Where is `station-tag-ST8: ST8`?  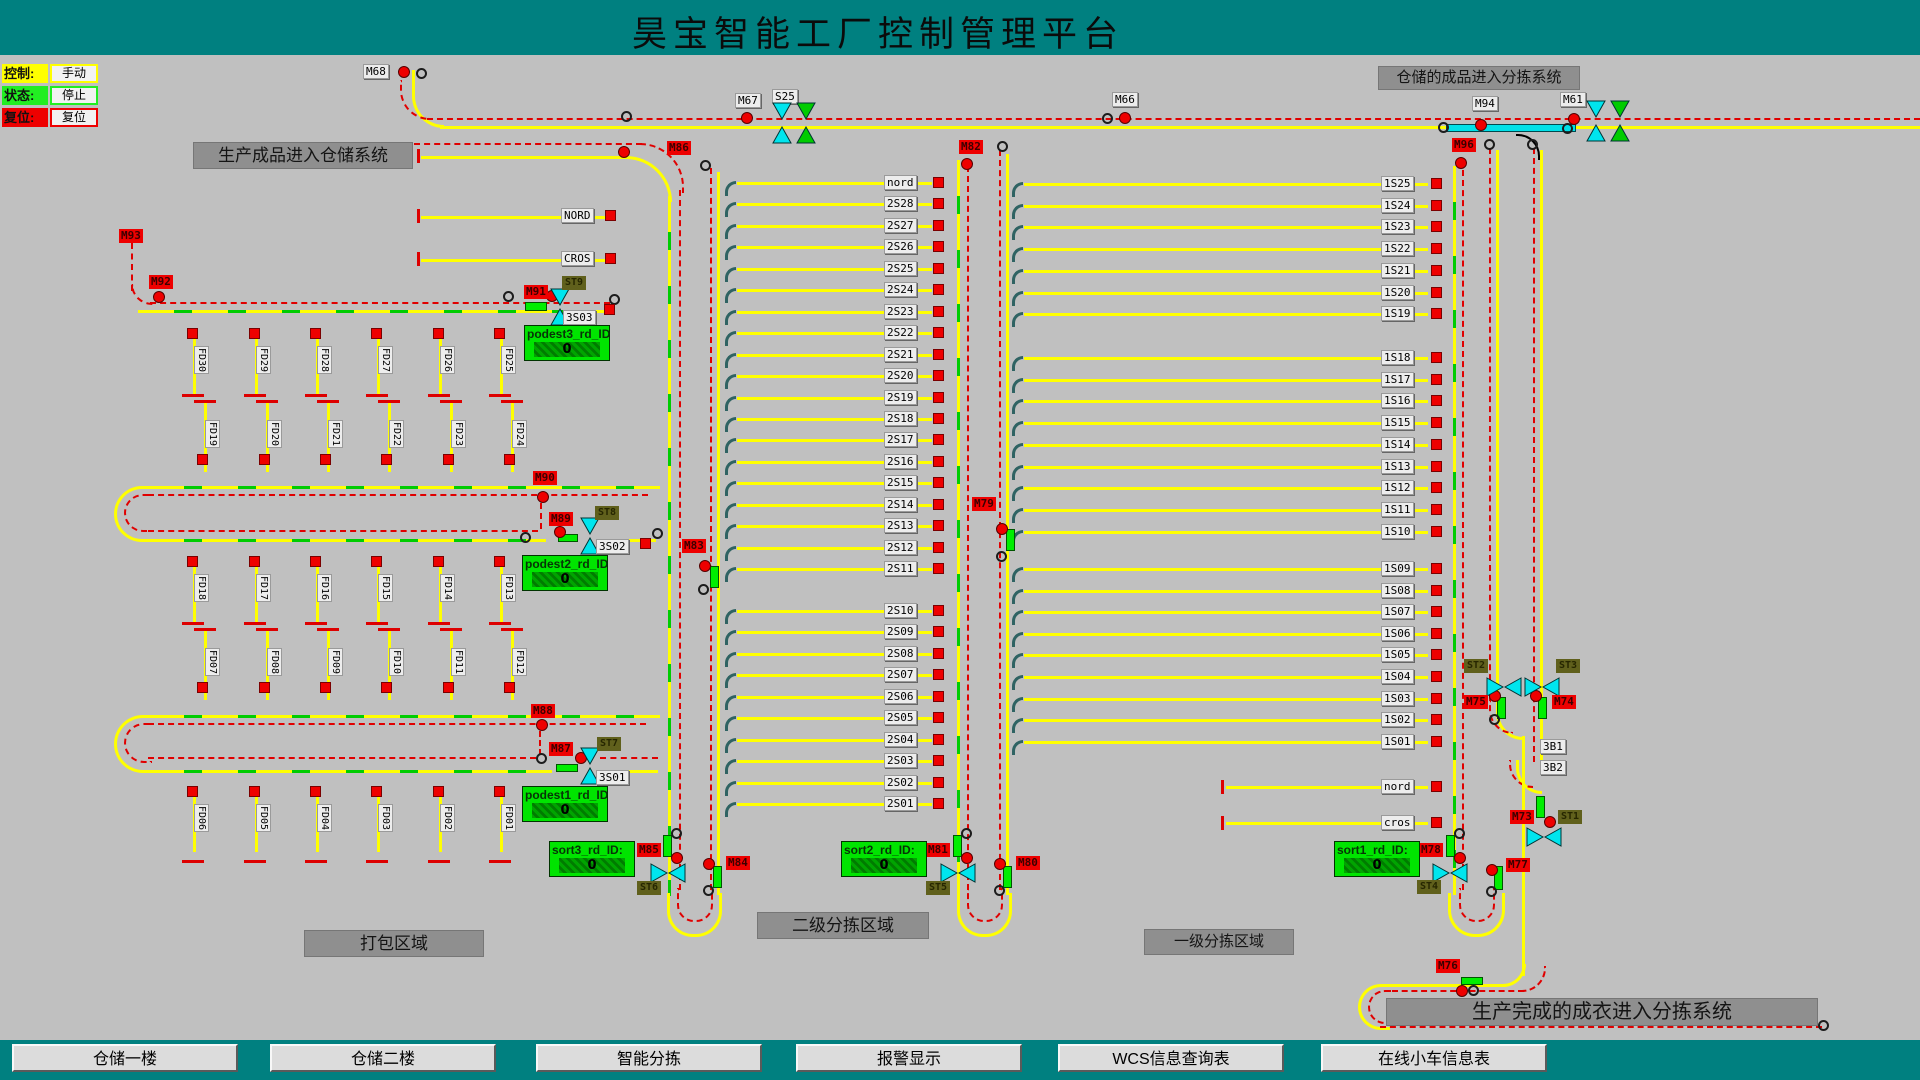
station-tag-ST8: ST8 is located at coordinates (607, 513).